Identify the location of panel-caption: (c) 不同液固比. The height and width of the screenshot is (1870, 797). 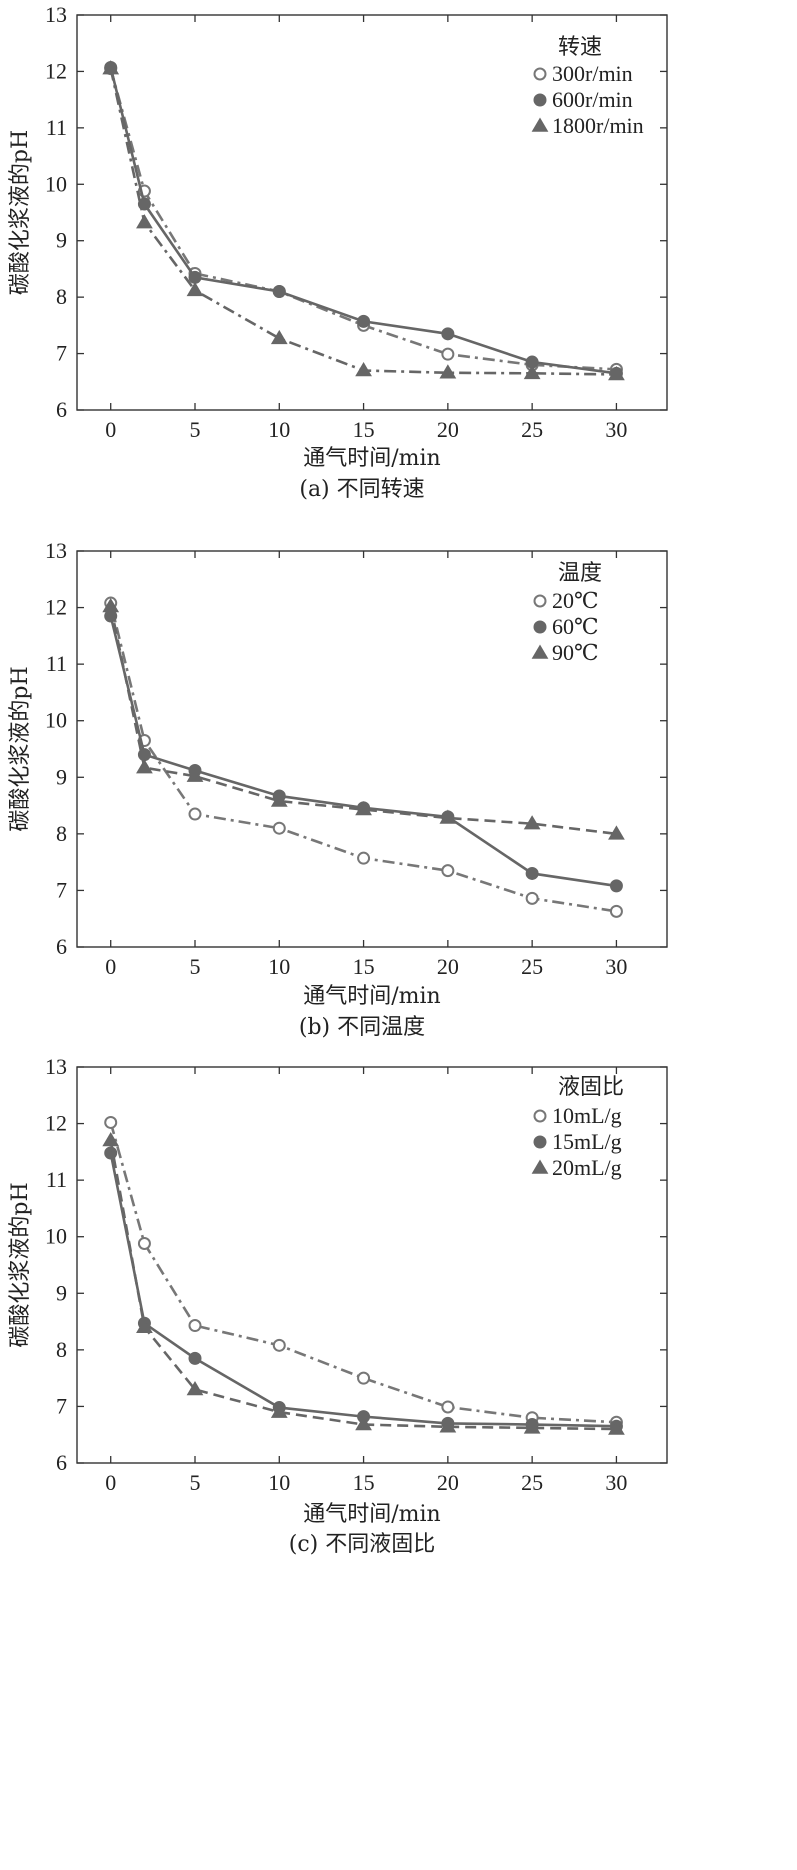
(362, 1544).